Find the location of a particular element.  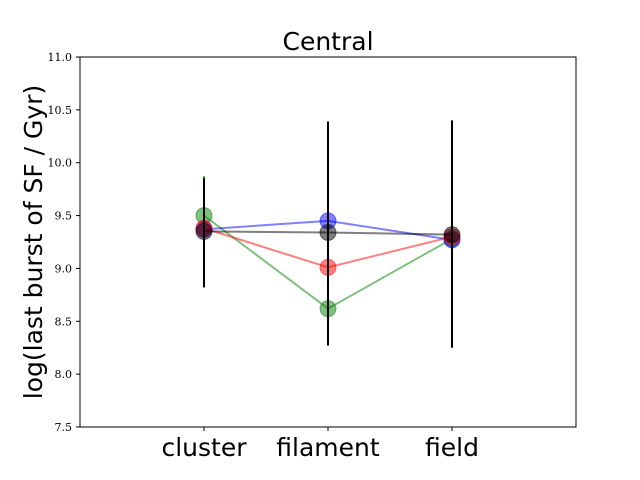

x-tick-label-field: field is located at coordinates (452, 447).